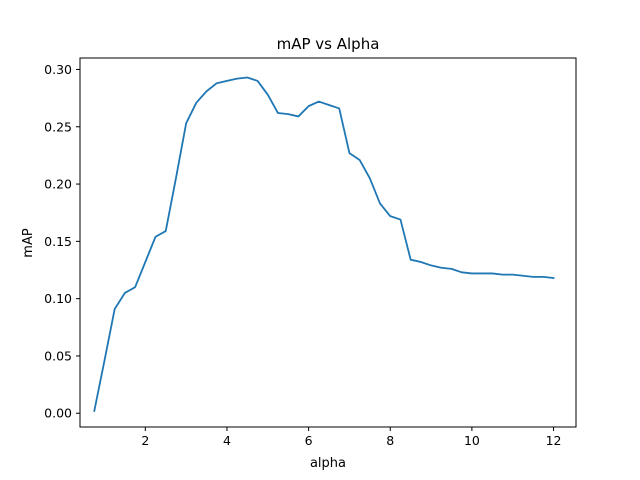  What do you see at coordinates (58, 298) in the screenshot?
I see `y-tick-label: 0.10` at bounding box center [58, 298].